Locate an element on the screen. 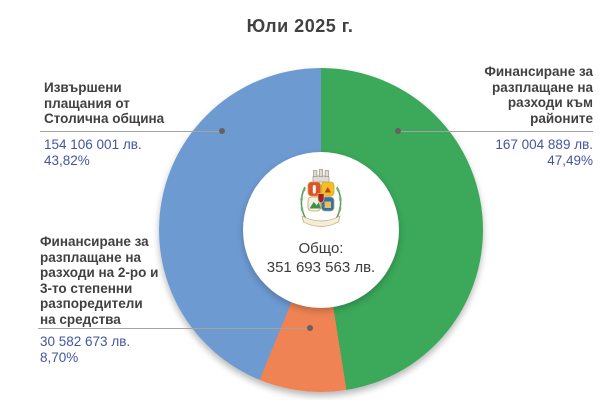 This screenshot has height=400, width=600. callout-line: разходи към is located at coordinates (550, 102).